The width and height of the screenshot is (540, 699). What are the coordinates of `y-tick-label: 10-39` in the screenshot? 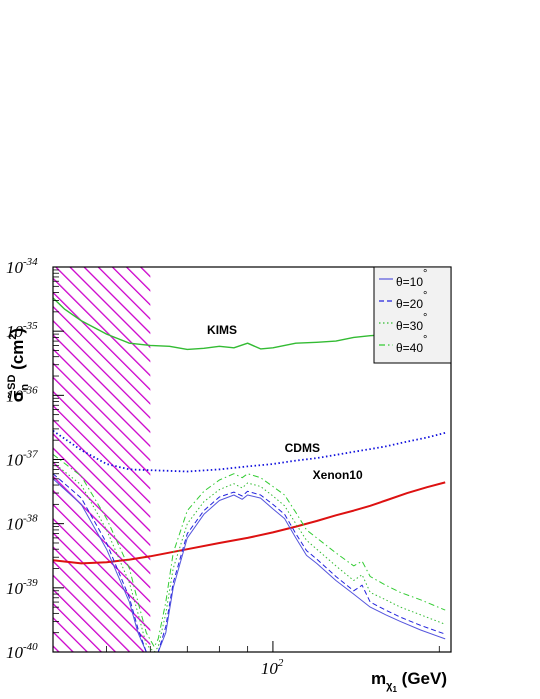 It's located at (22, 587).